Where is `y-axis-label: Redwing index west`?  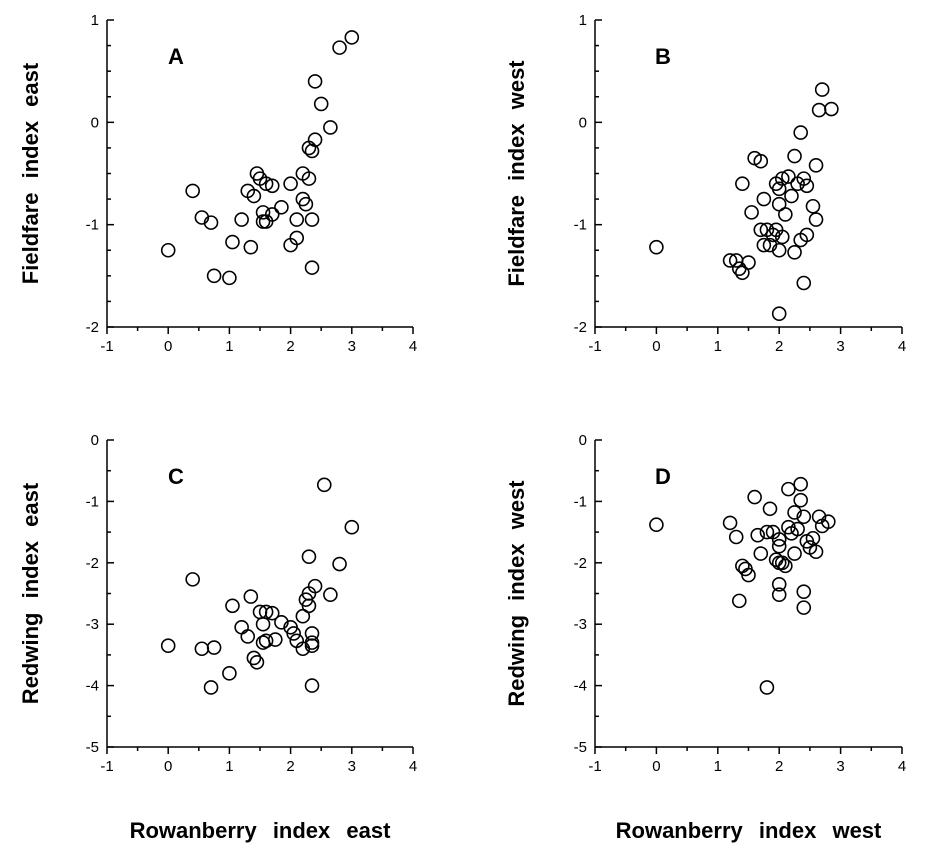
y-axis-label: Redwing index west is located at coordinates (516, 593).